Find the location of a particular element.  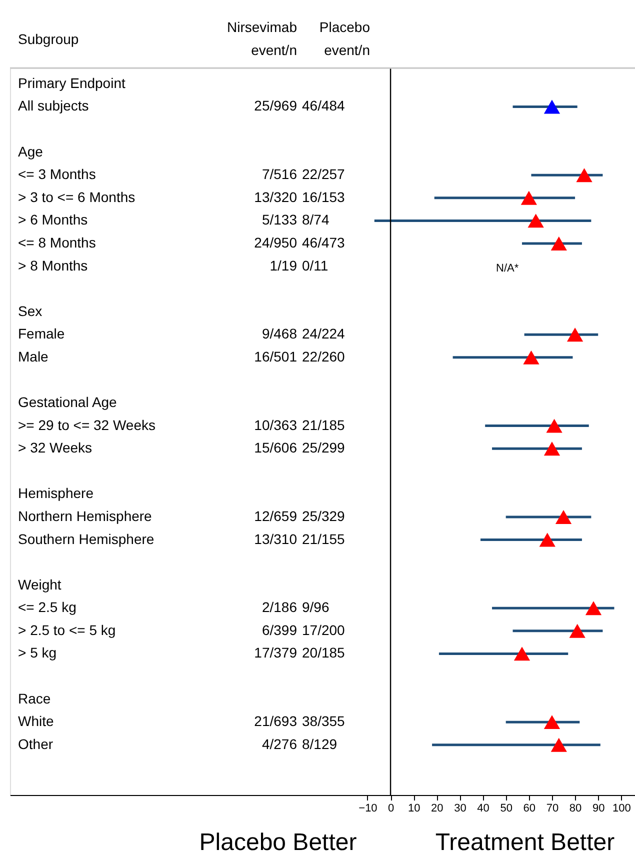

x-tick-label: 60 is located at coordinates (529, 808).